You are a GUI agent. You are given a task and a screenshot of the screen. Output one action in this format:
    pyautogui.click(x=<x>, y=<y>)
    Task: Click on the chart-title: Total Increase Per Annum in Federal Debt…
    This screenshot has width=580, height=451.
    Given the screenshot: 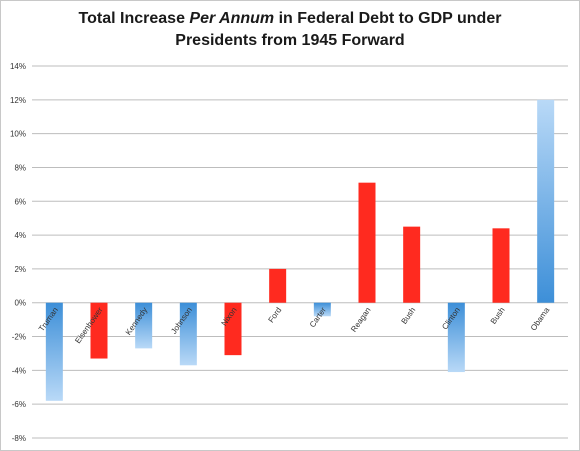 What is the action you would take?
    pyautogui.click(x=290, y=30)
    